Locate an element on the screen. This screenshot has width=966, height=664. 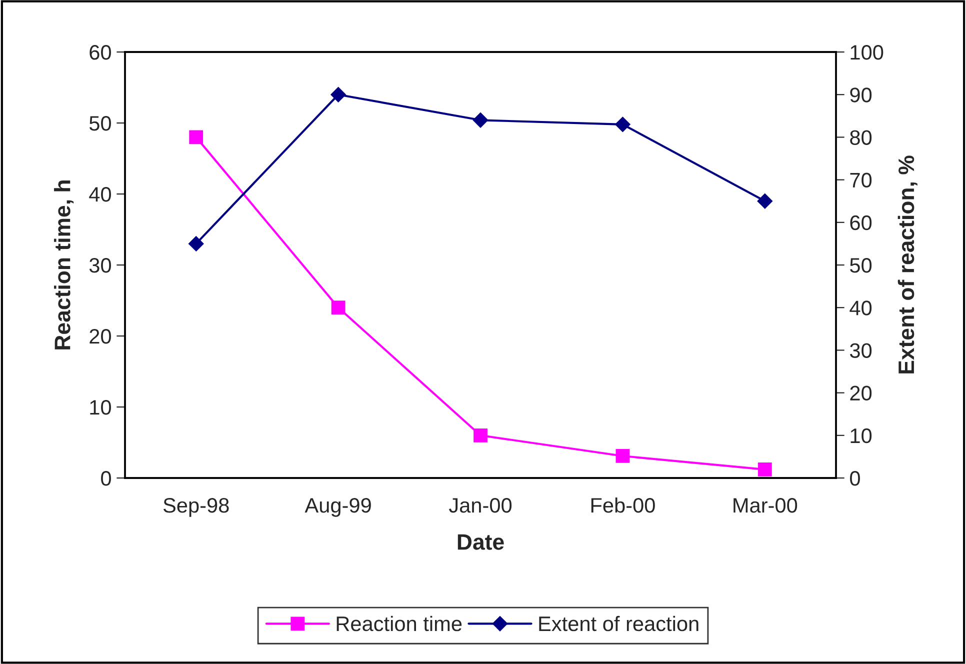
x-tick-label: Jan-00 is located at coordinates (480, 505).